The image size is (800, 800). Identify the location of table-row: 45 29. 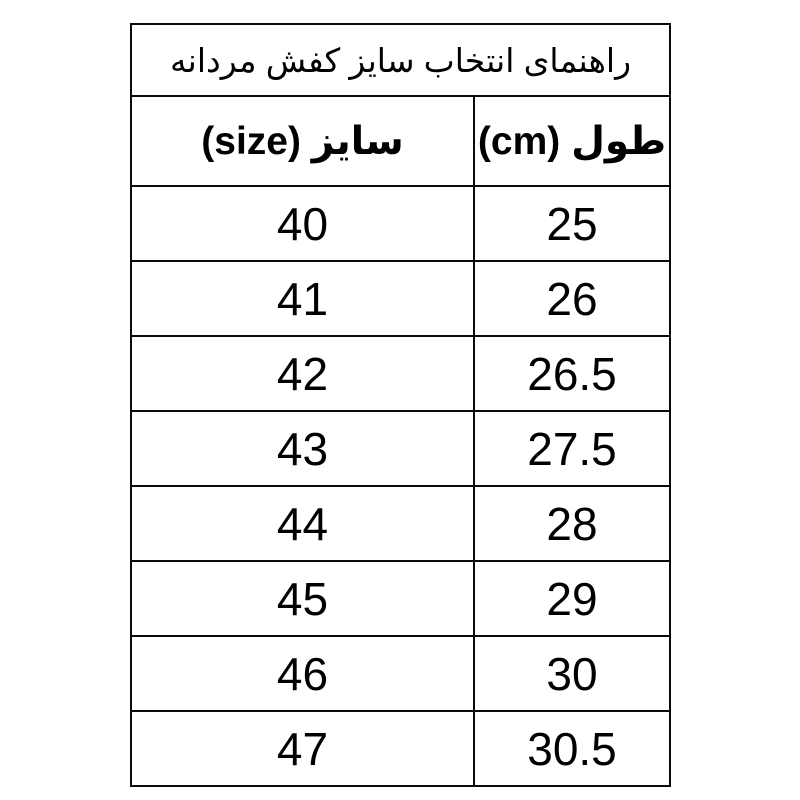
(400, 598).